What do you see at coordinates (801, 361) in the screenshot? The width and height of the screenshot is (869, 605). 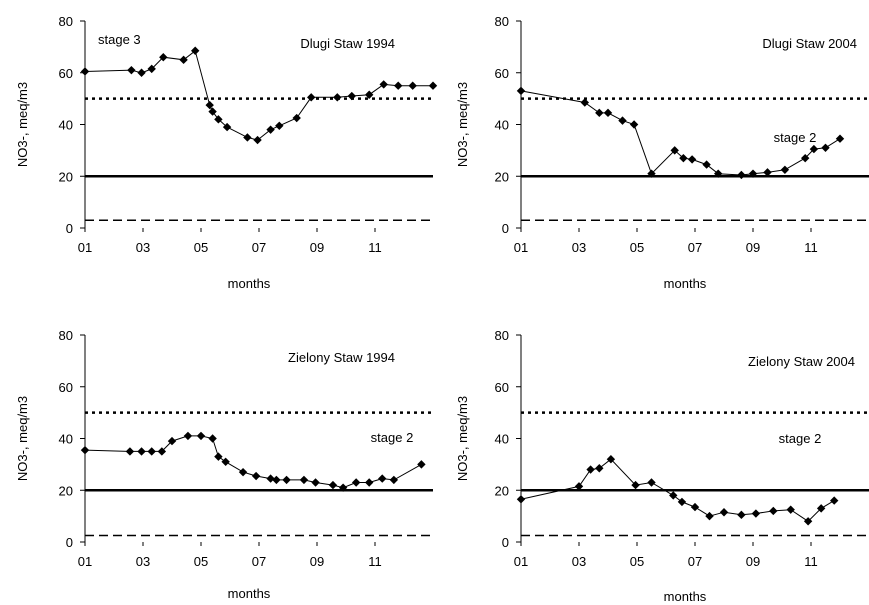 I see `chart-annotation: Zielony Staw 2004` at bounding box center [801, 361].